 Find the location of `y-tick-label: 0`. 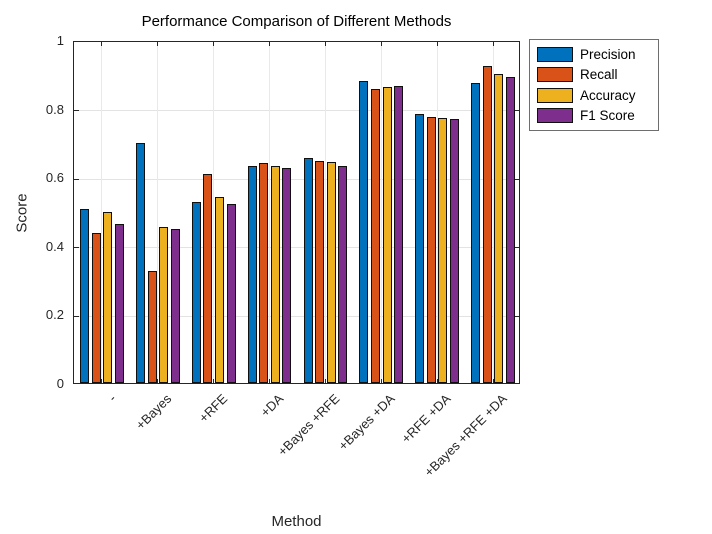

y-tick-label: 0 is located at coordinates (60, 383).